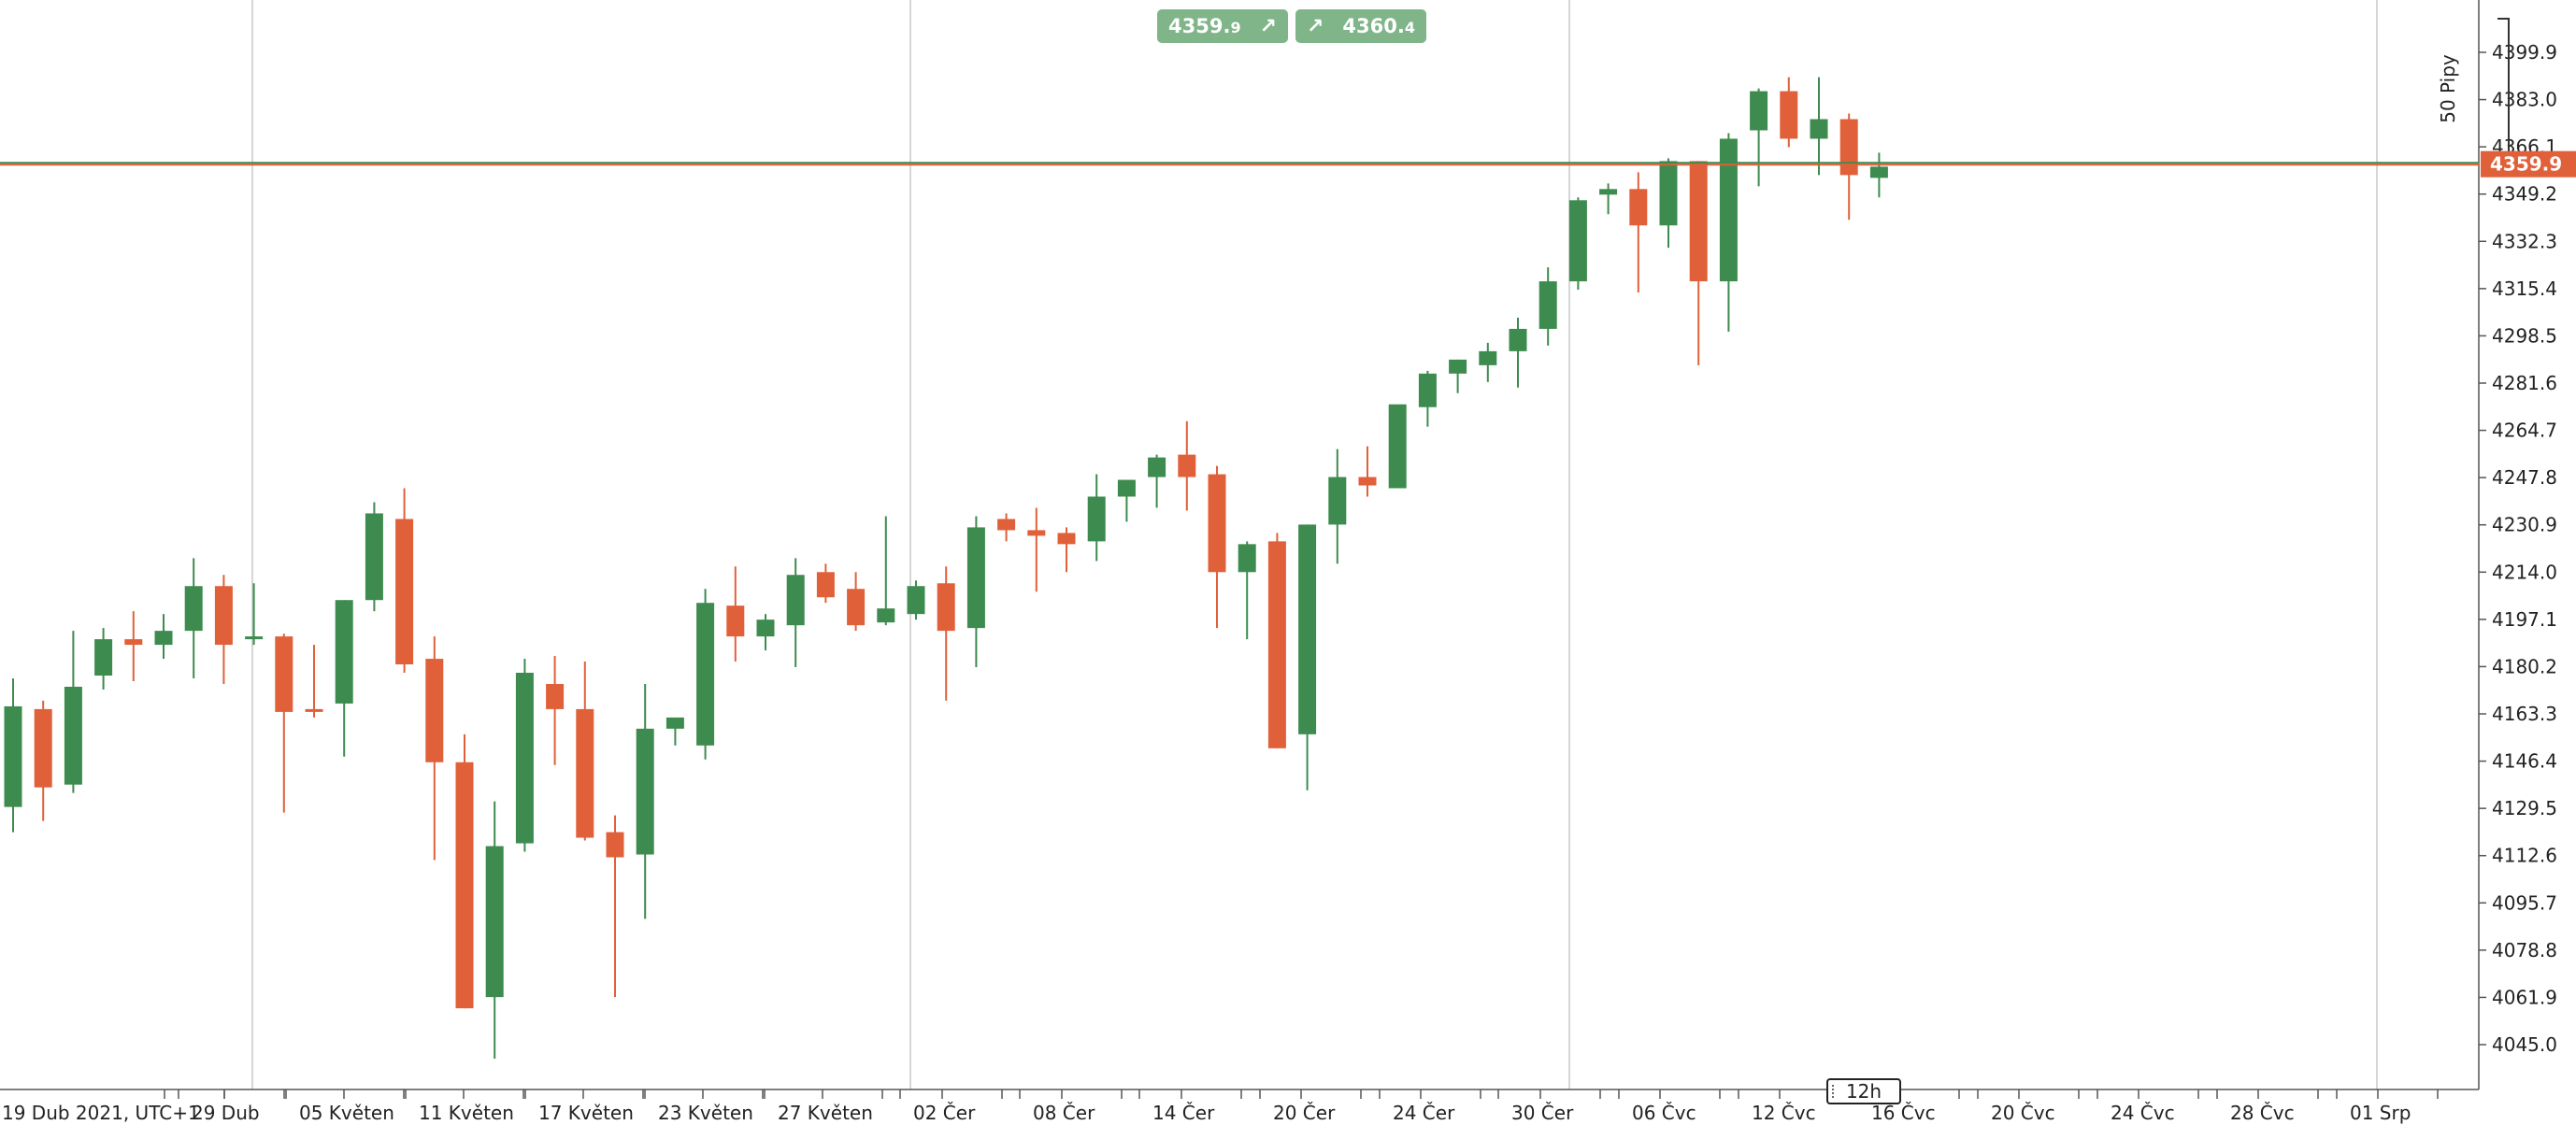 The image size is (2576, 1125). I want to click on timeframe-label: 12h, so click(1863, 1091).